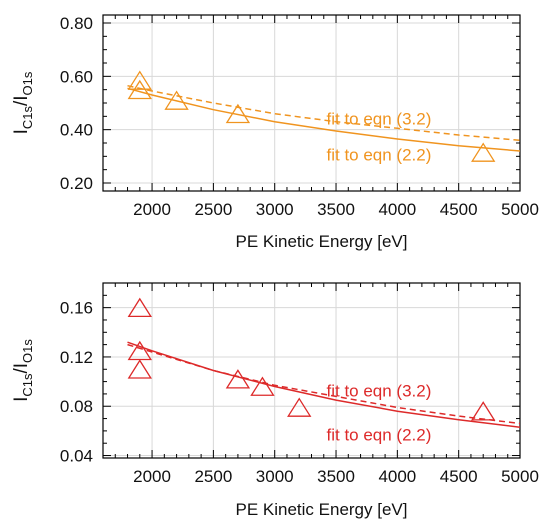  What do you see at coordinates (76, 406) in the screenshot?
I see `y-tick-label: 0.08` at bounding box center [76, 406].